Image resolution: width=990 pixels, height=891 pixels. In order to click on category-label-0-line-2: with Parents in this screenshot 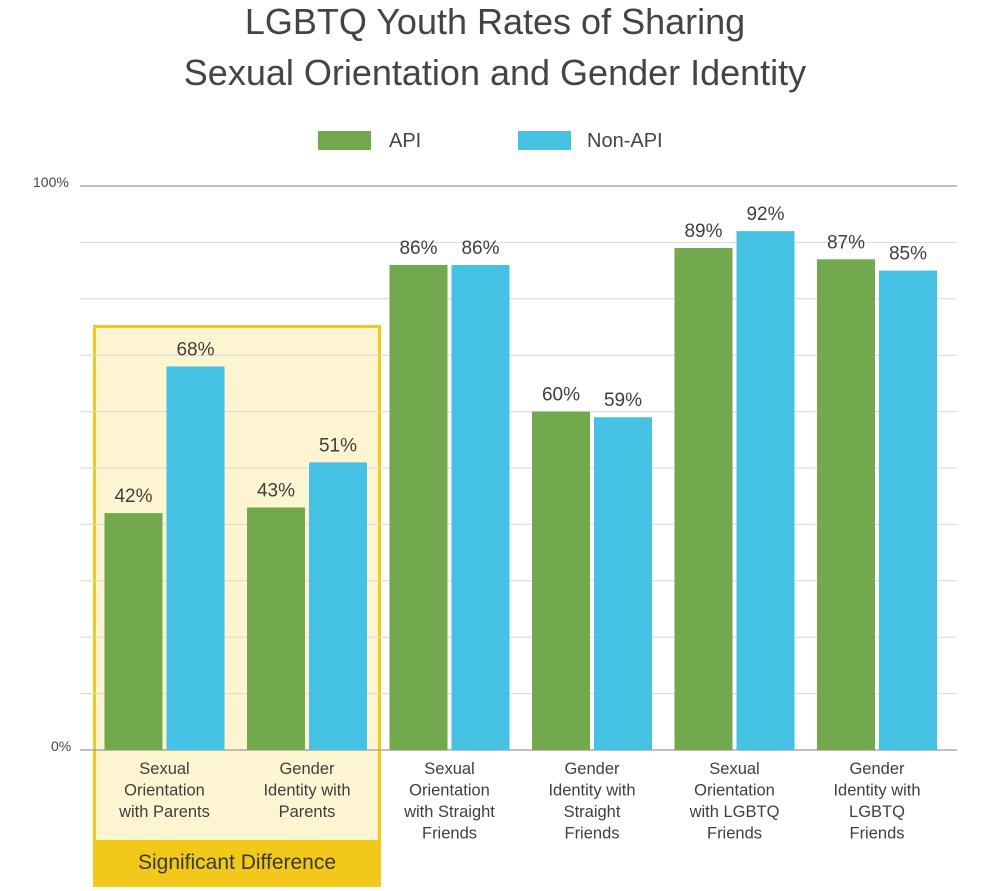, I will do `click(164, 812)`.